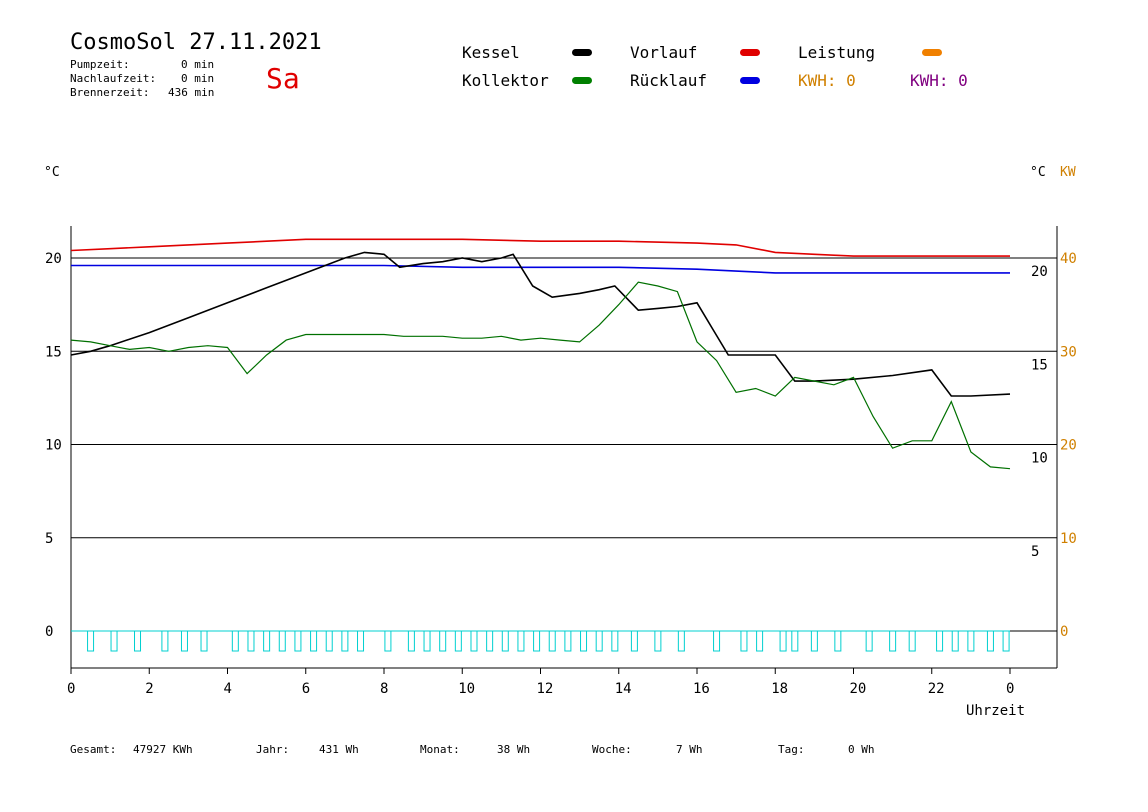 This screenshot has height=812, width=1148. I want to click on x-tick-label: 2, so click(149, 689).